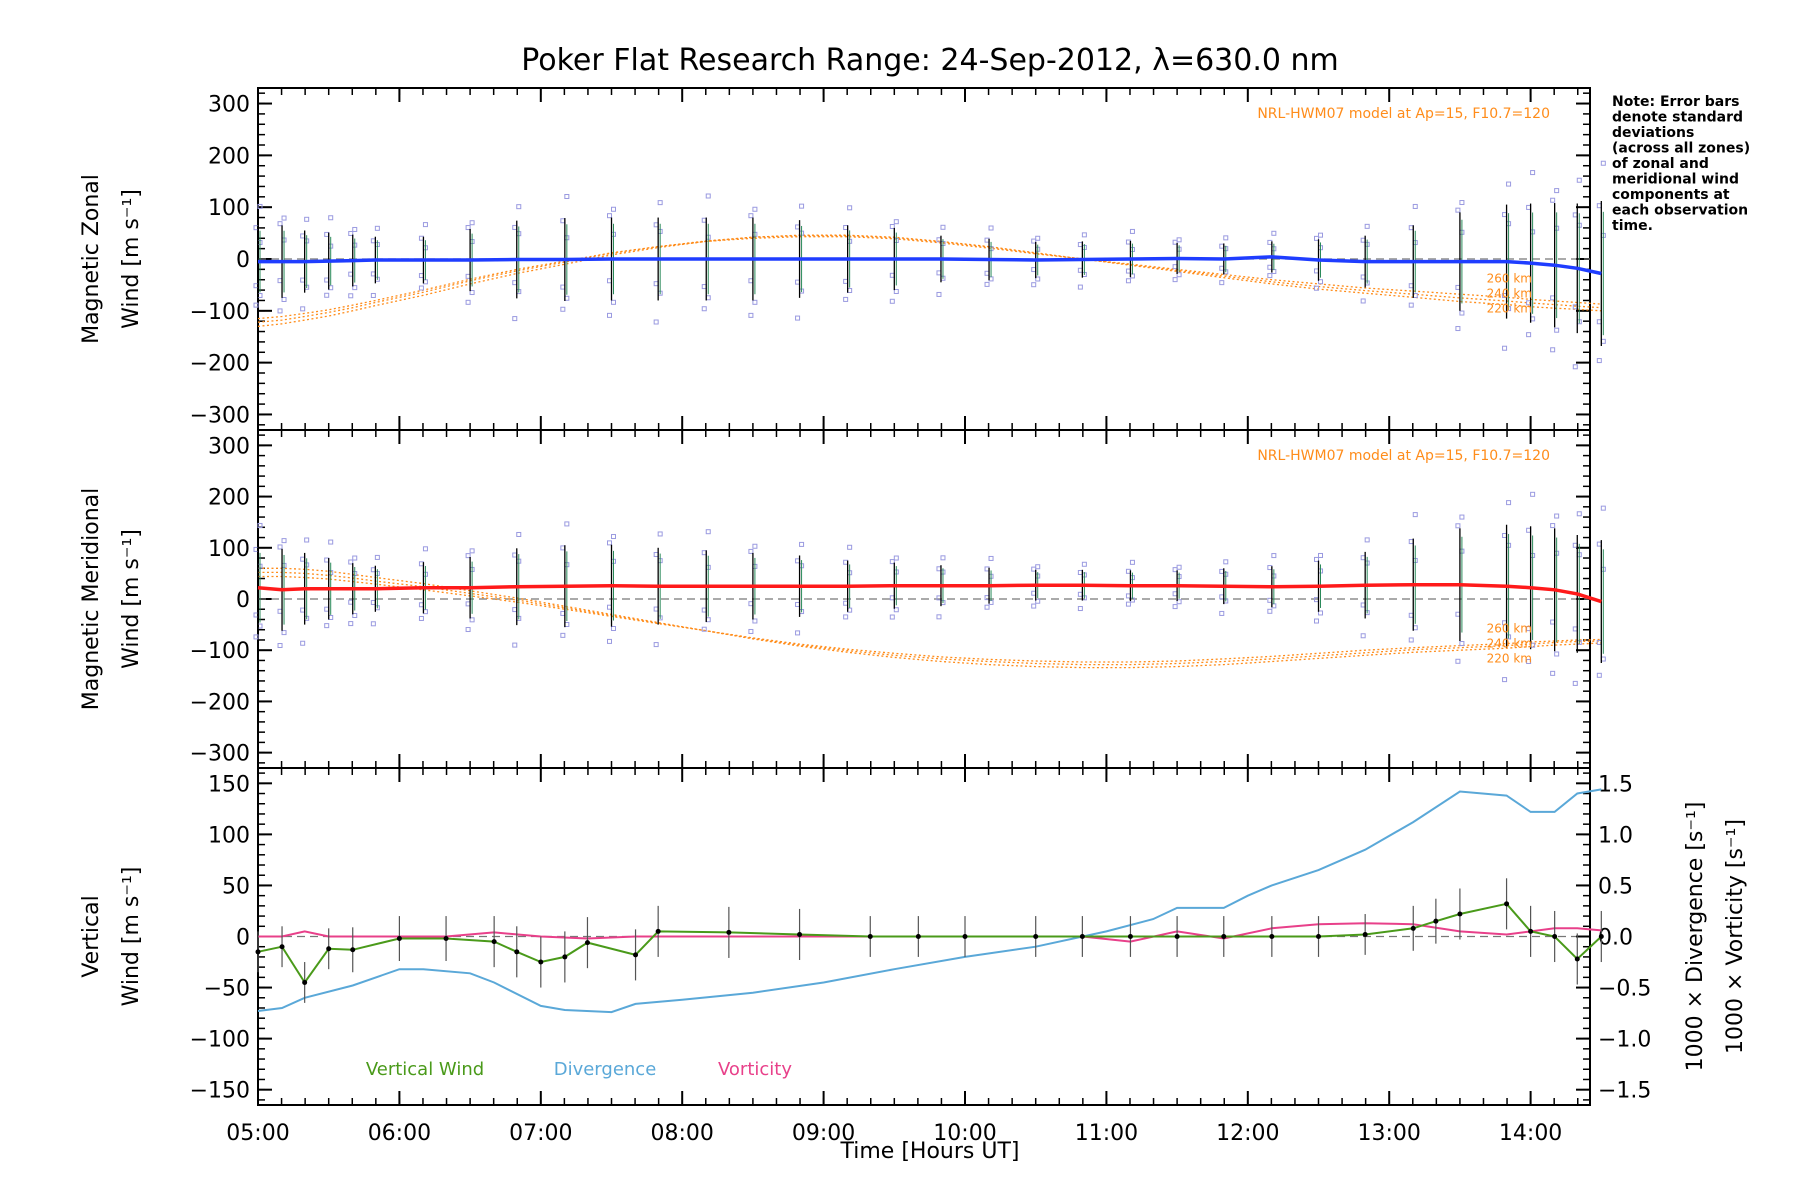 The width and height of the screenshot is (1800, 1200). I want to click on x-tick-label: 13:00, so click(1389, 1133).